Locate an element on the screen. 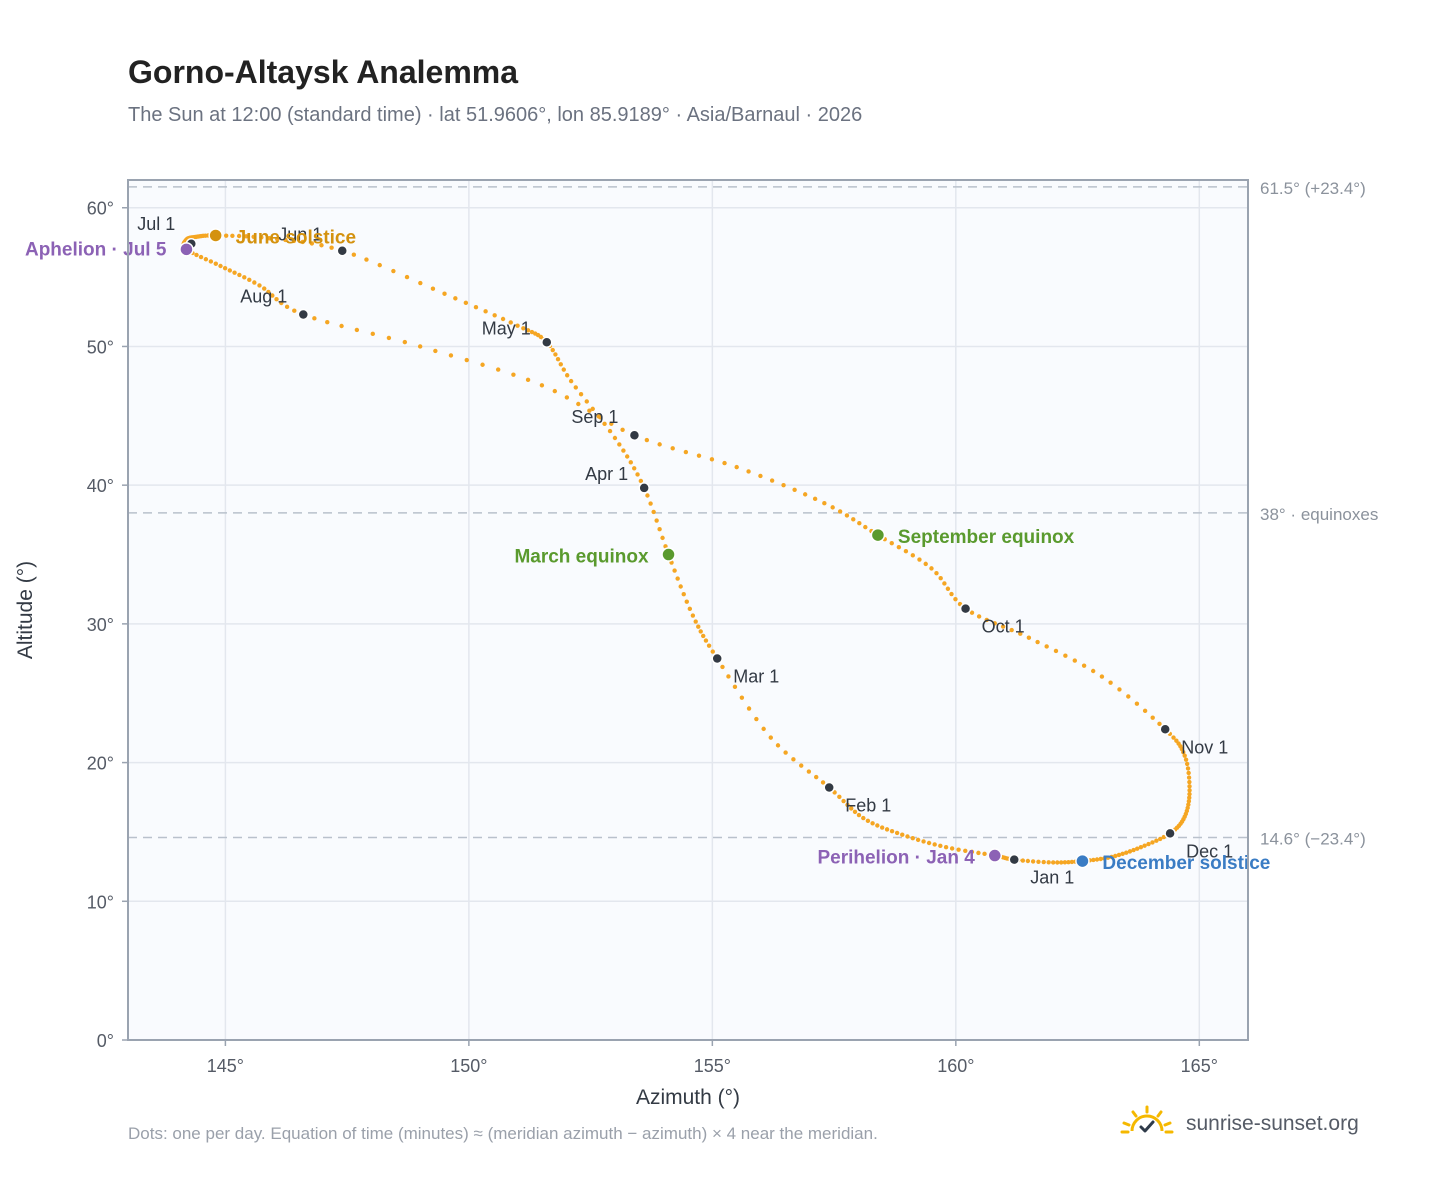 This screenshot has height=1188, width=1448. special-point-marker is located at coordinates (215, 235).